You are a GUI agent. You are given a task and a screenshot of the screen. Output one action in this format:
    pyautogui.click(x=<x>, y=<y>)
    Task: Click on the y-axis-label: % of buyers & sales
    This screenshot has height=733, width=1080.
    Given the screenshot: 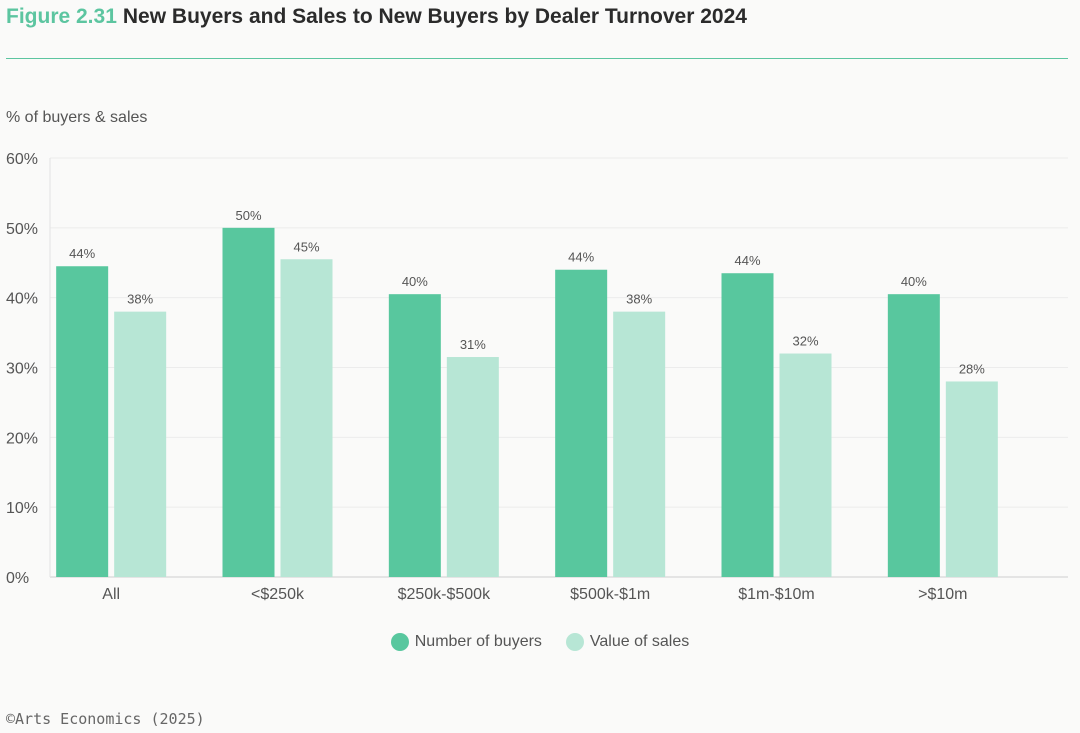 What is the action you would take?
    pyautogui.click(x=77, y=117)
    